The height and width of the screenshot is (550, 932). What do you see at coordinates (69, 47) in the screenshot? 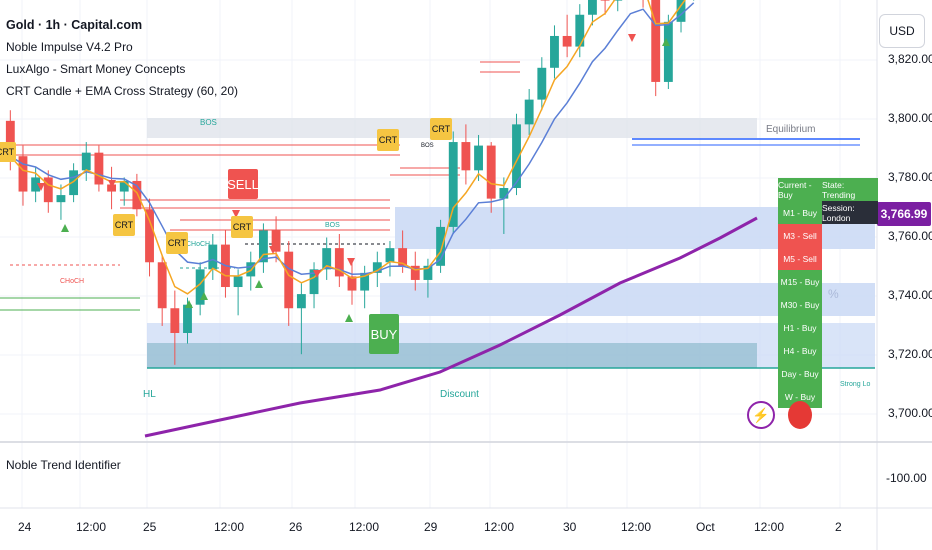
I see `indicator-legend-1: Noble Impulse V4.2 Pro` at bounding box center [69, 47].